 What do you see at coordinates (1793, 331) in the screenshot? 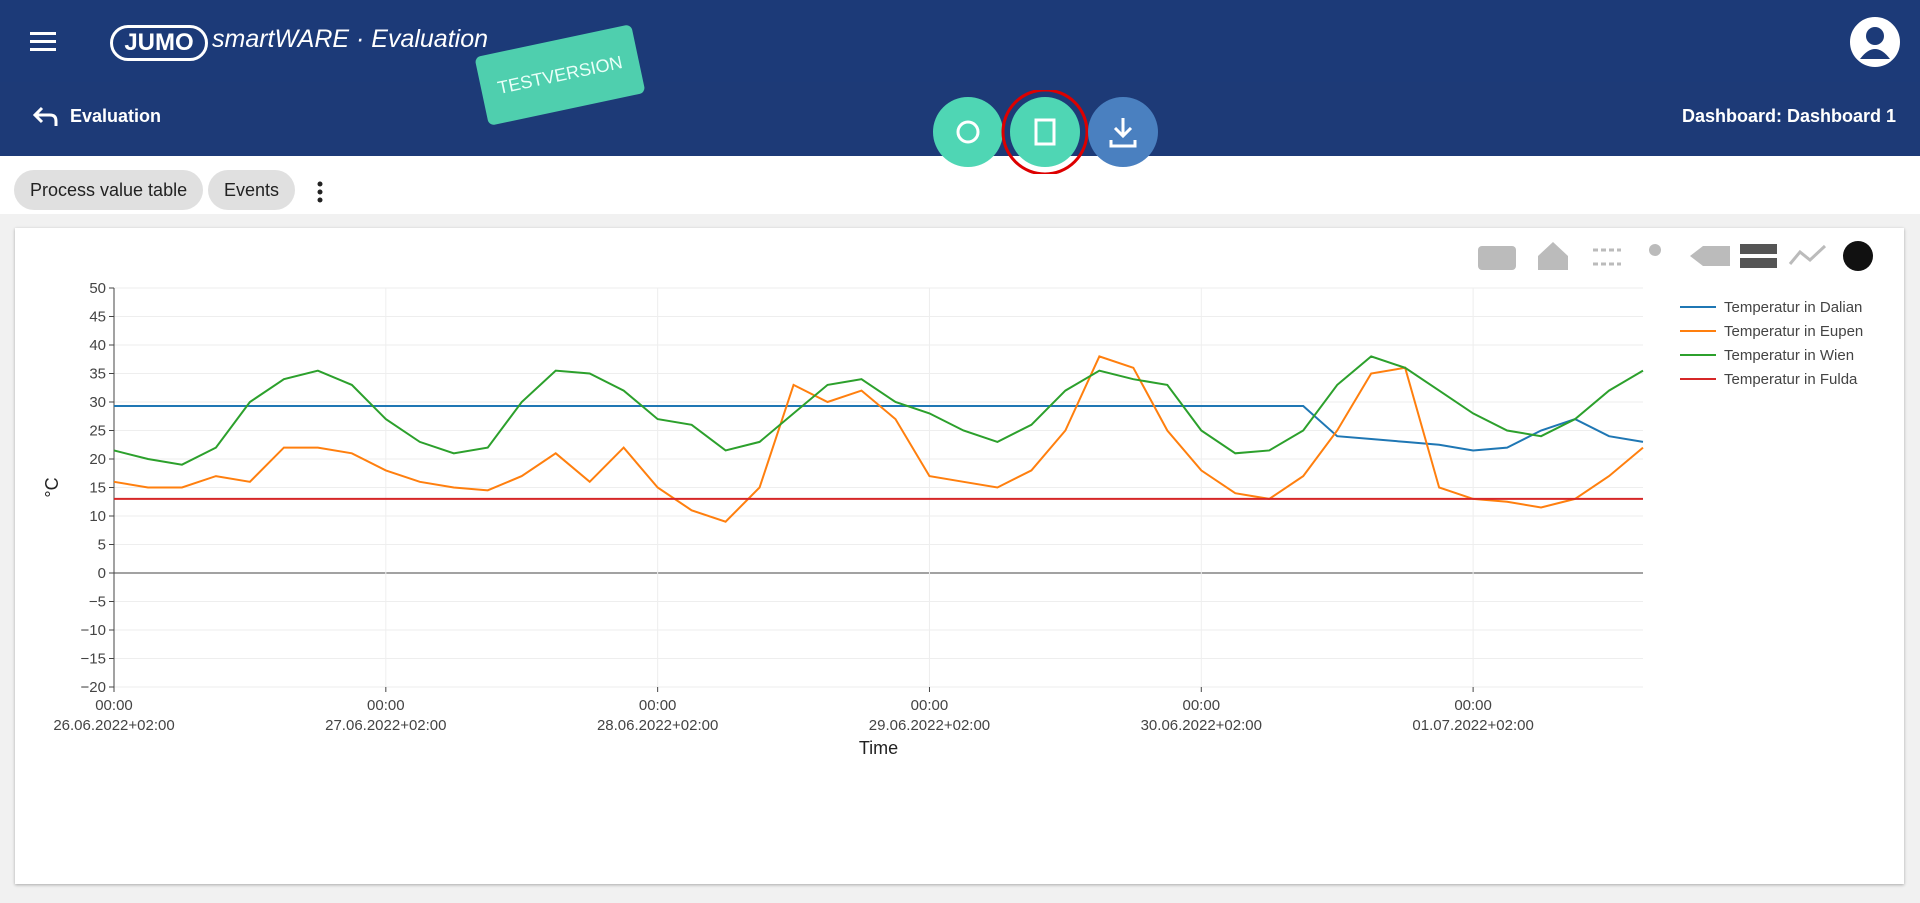
I see `legend-label: Temperatur in Eupen` at bounding box center [1793, 331].